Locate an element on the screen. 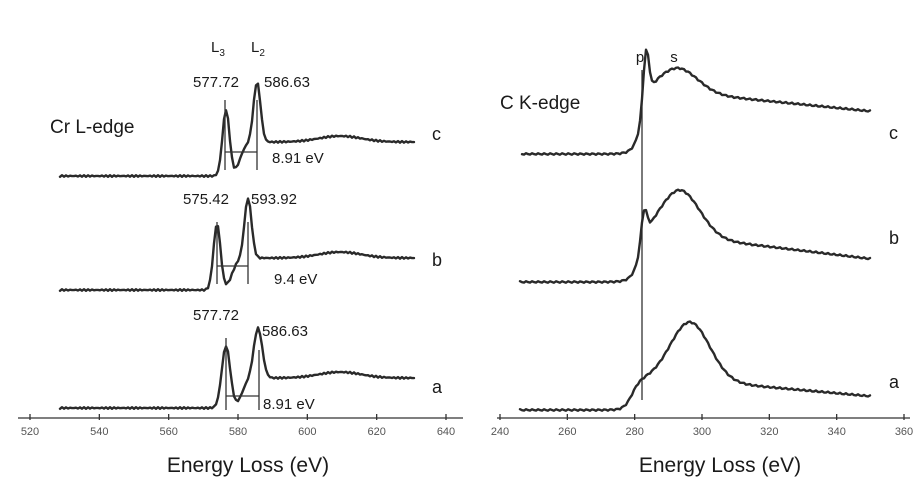 This screenshot has height=484, width=920. cr-b-splitting: 9.4 eV is located at coordinates (295, 279).